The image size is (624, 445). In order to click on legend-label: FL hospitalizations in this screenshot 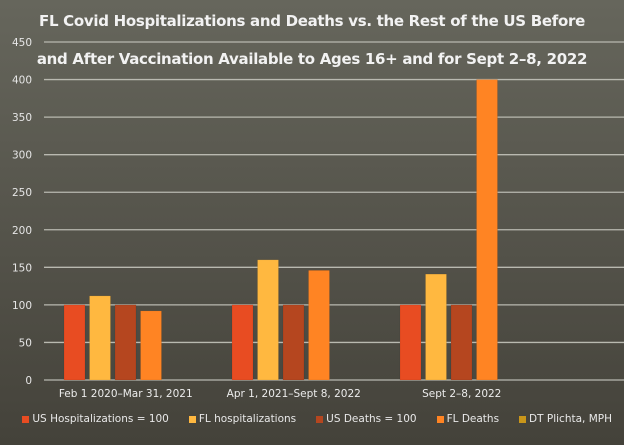, I will do `click(247, 419)`.